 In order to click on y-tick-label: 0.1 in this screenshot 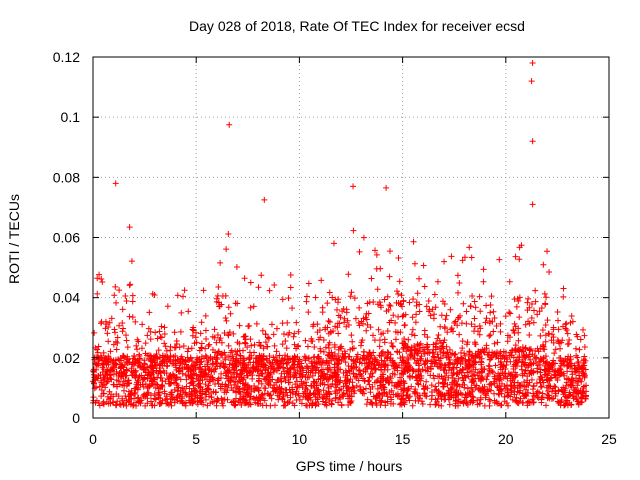, I will do `click(71, 117)`.